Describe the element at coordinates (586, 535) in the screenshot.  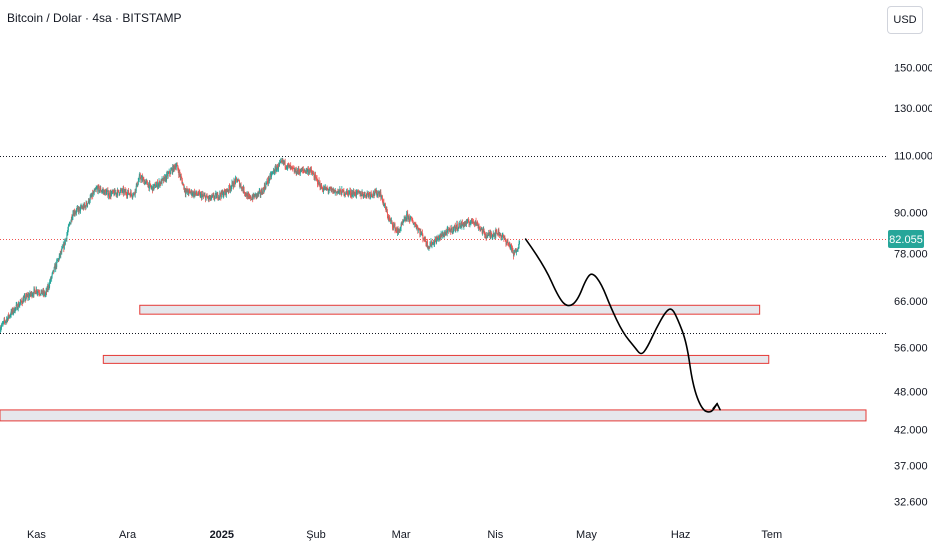
I see `x-tick-label: May` at that location.